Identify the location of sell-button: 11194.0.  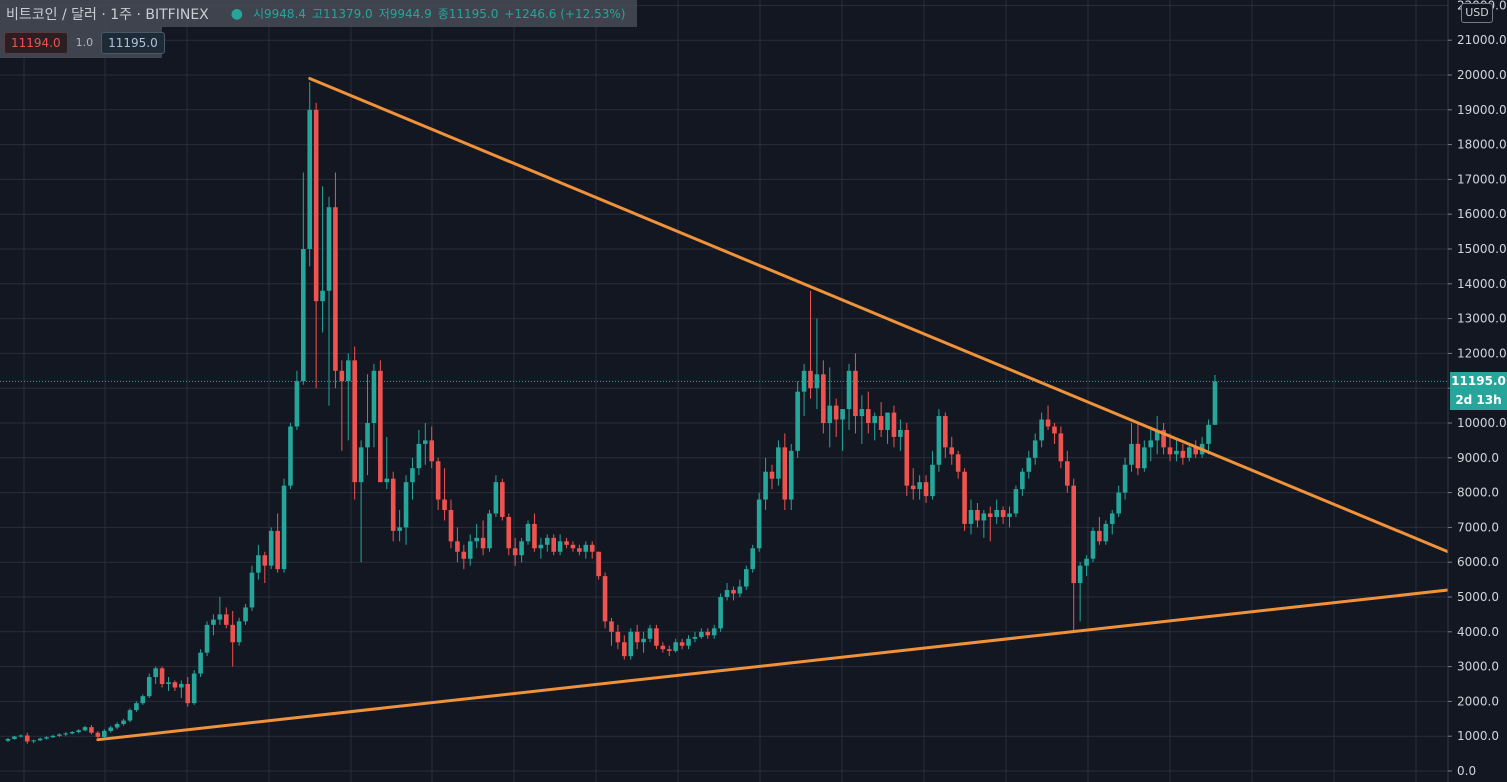
(36, 42).